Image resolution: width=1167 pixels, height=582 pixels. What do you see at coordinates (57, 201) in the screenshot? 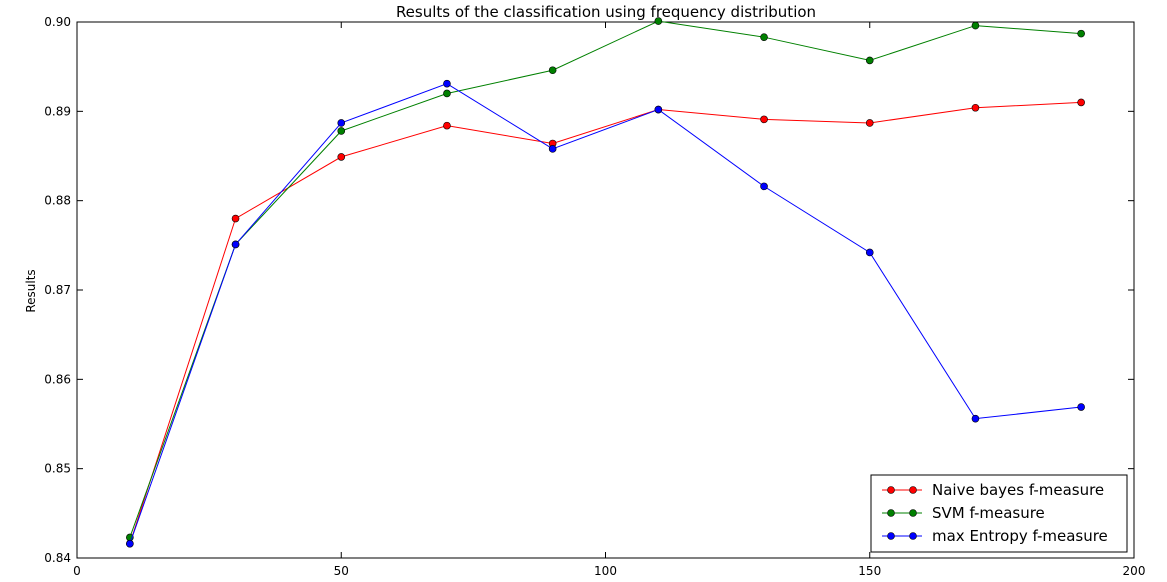
I see `y-tick-label: 0.88` at bounding box center [57, 201].